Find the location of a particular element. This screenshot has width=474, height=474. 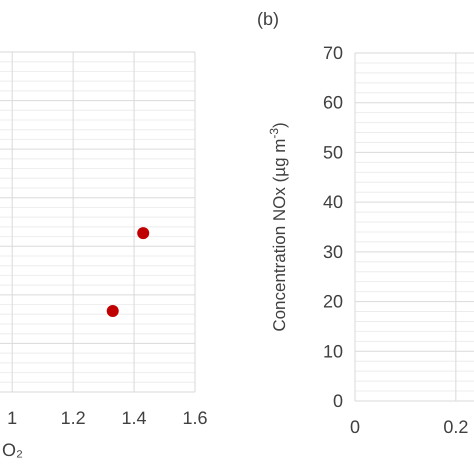

y-tick-label: 10 is located at coordinates (332, 351).